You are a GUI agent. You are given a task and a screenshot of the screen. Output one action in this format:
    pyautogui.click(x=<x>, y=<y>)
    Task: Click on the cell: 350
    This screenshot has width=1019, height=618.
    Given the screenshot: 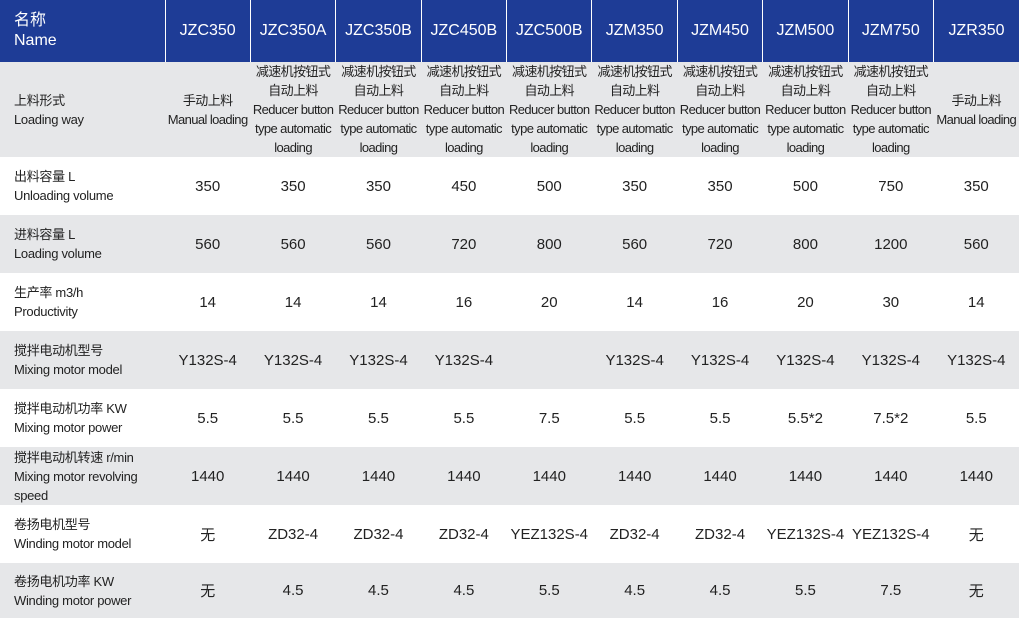 What is the action you would take?
    pyautogui.click(x=634, y=186)
    